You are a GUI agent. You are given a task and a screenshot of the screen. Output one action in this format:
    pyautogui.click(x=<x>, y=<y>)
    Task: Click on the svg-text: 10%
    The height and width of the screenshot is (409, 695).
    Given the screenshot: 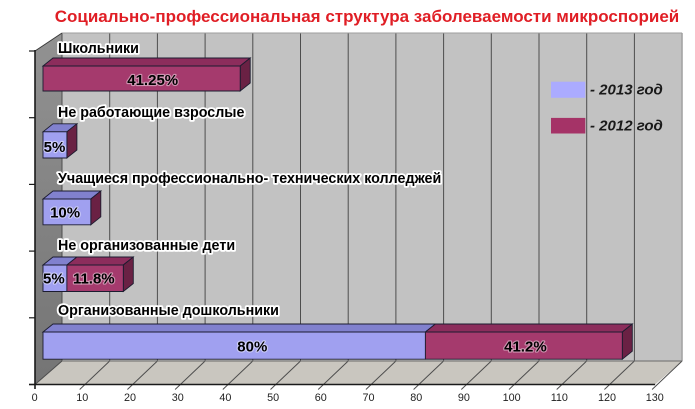 What is the action you would take?
    pyautogui.click(x=65, y=212)
    